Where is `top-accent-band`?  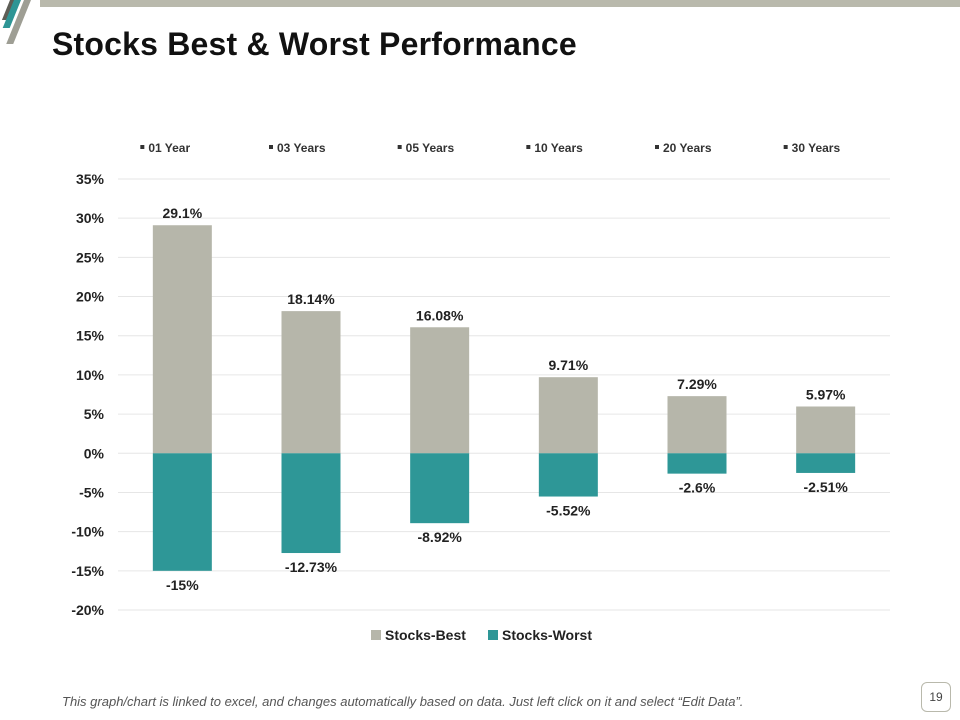
top-accent-band is located at coordinates (500, 3).